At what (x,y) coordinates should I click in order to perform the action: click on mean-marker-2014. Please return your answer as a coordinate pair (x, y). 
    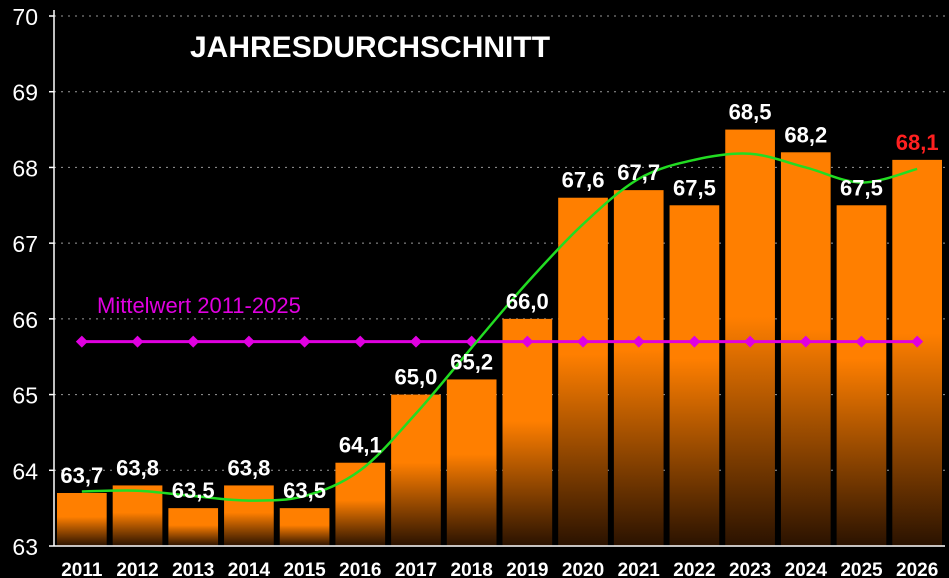
    Looking at the image, I should click on (248, 341).